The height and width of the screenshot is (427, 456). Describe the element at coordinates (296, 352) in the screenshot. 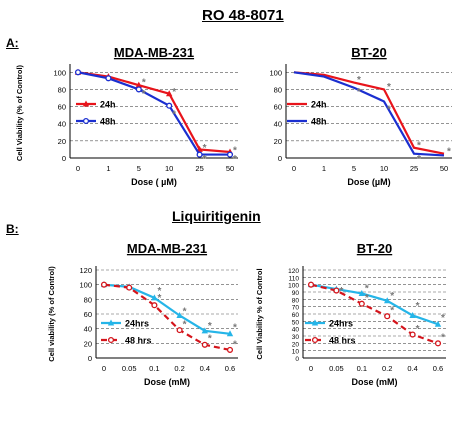

I see `y-tick-label: 10` at that location.